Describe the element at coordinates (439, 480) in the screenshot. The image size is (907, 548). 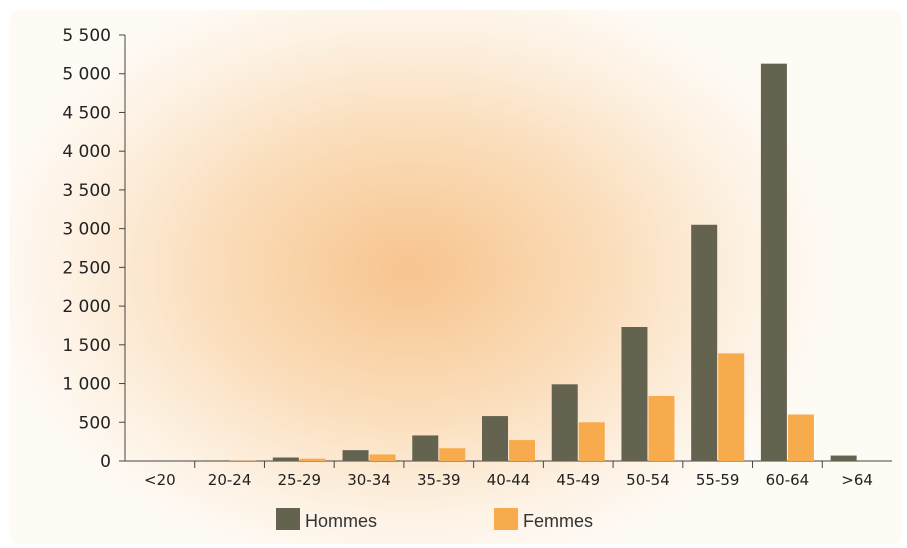
I see `x-tick-label: 35-39` at that location.